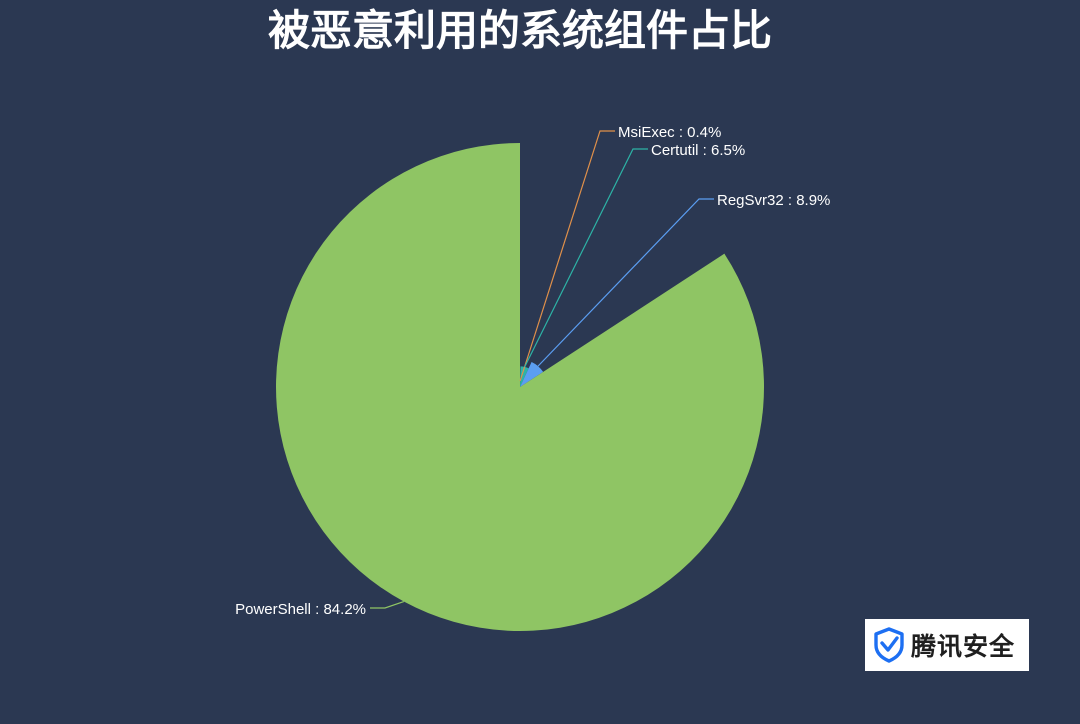 The width and height of the screenshot is (1080, 724). What do you see at coordinates (773, 200) in the screenshot?
I see `slice-label-regsvr32: RegSvr32 : 8.9%` at bounding box center [773, 200].